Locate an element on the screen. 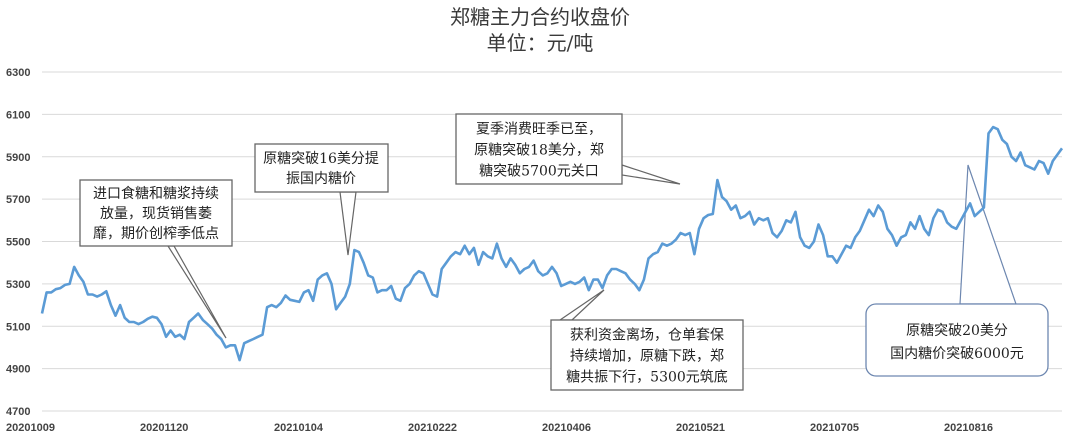 The image size is (1080, 439). annotation-text-line: 振国内糖价 is located at coordinates (321, 179).